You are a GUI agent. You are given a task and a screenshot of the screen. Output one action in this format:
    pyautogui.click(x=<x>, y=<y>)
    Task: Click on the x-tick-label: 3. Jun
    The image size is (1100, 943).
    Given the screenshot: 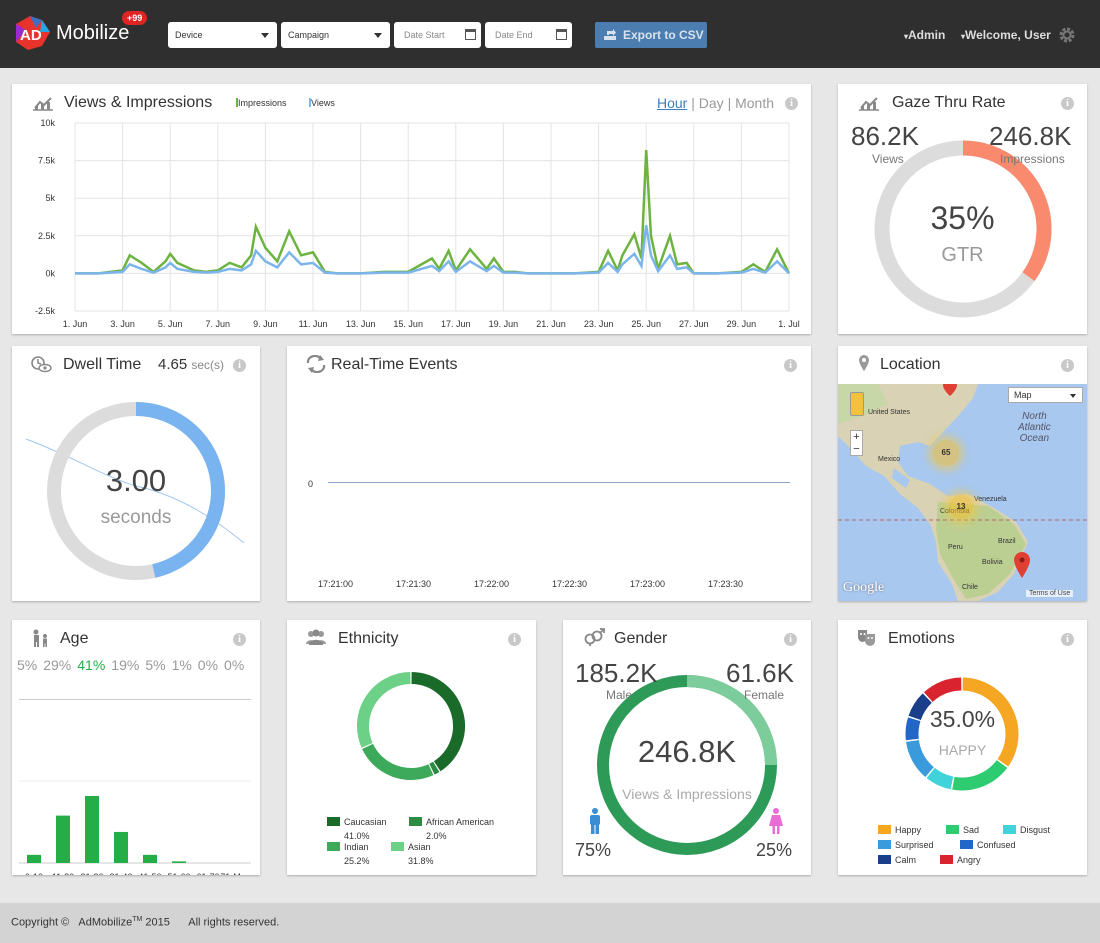 What is the action you would take?
    pyautogui.click(x=122, y=324)
    